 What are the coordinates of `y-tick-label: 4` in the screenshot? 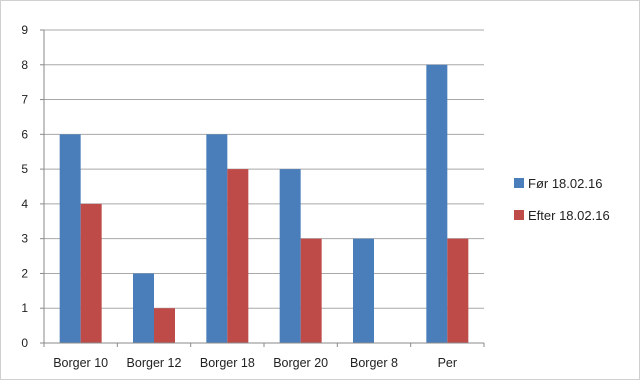 It's located at (24, 204).